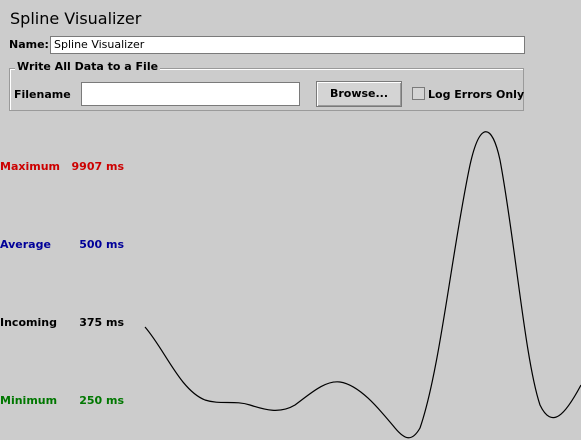 This screenshot has height=440, width=581. Describe the element at coordinates (101, 322) in the screenshot. I see `incoming-value: 375 ms` at that location.